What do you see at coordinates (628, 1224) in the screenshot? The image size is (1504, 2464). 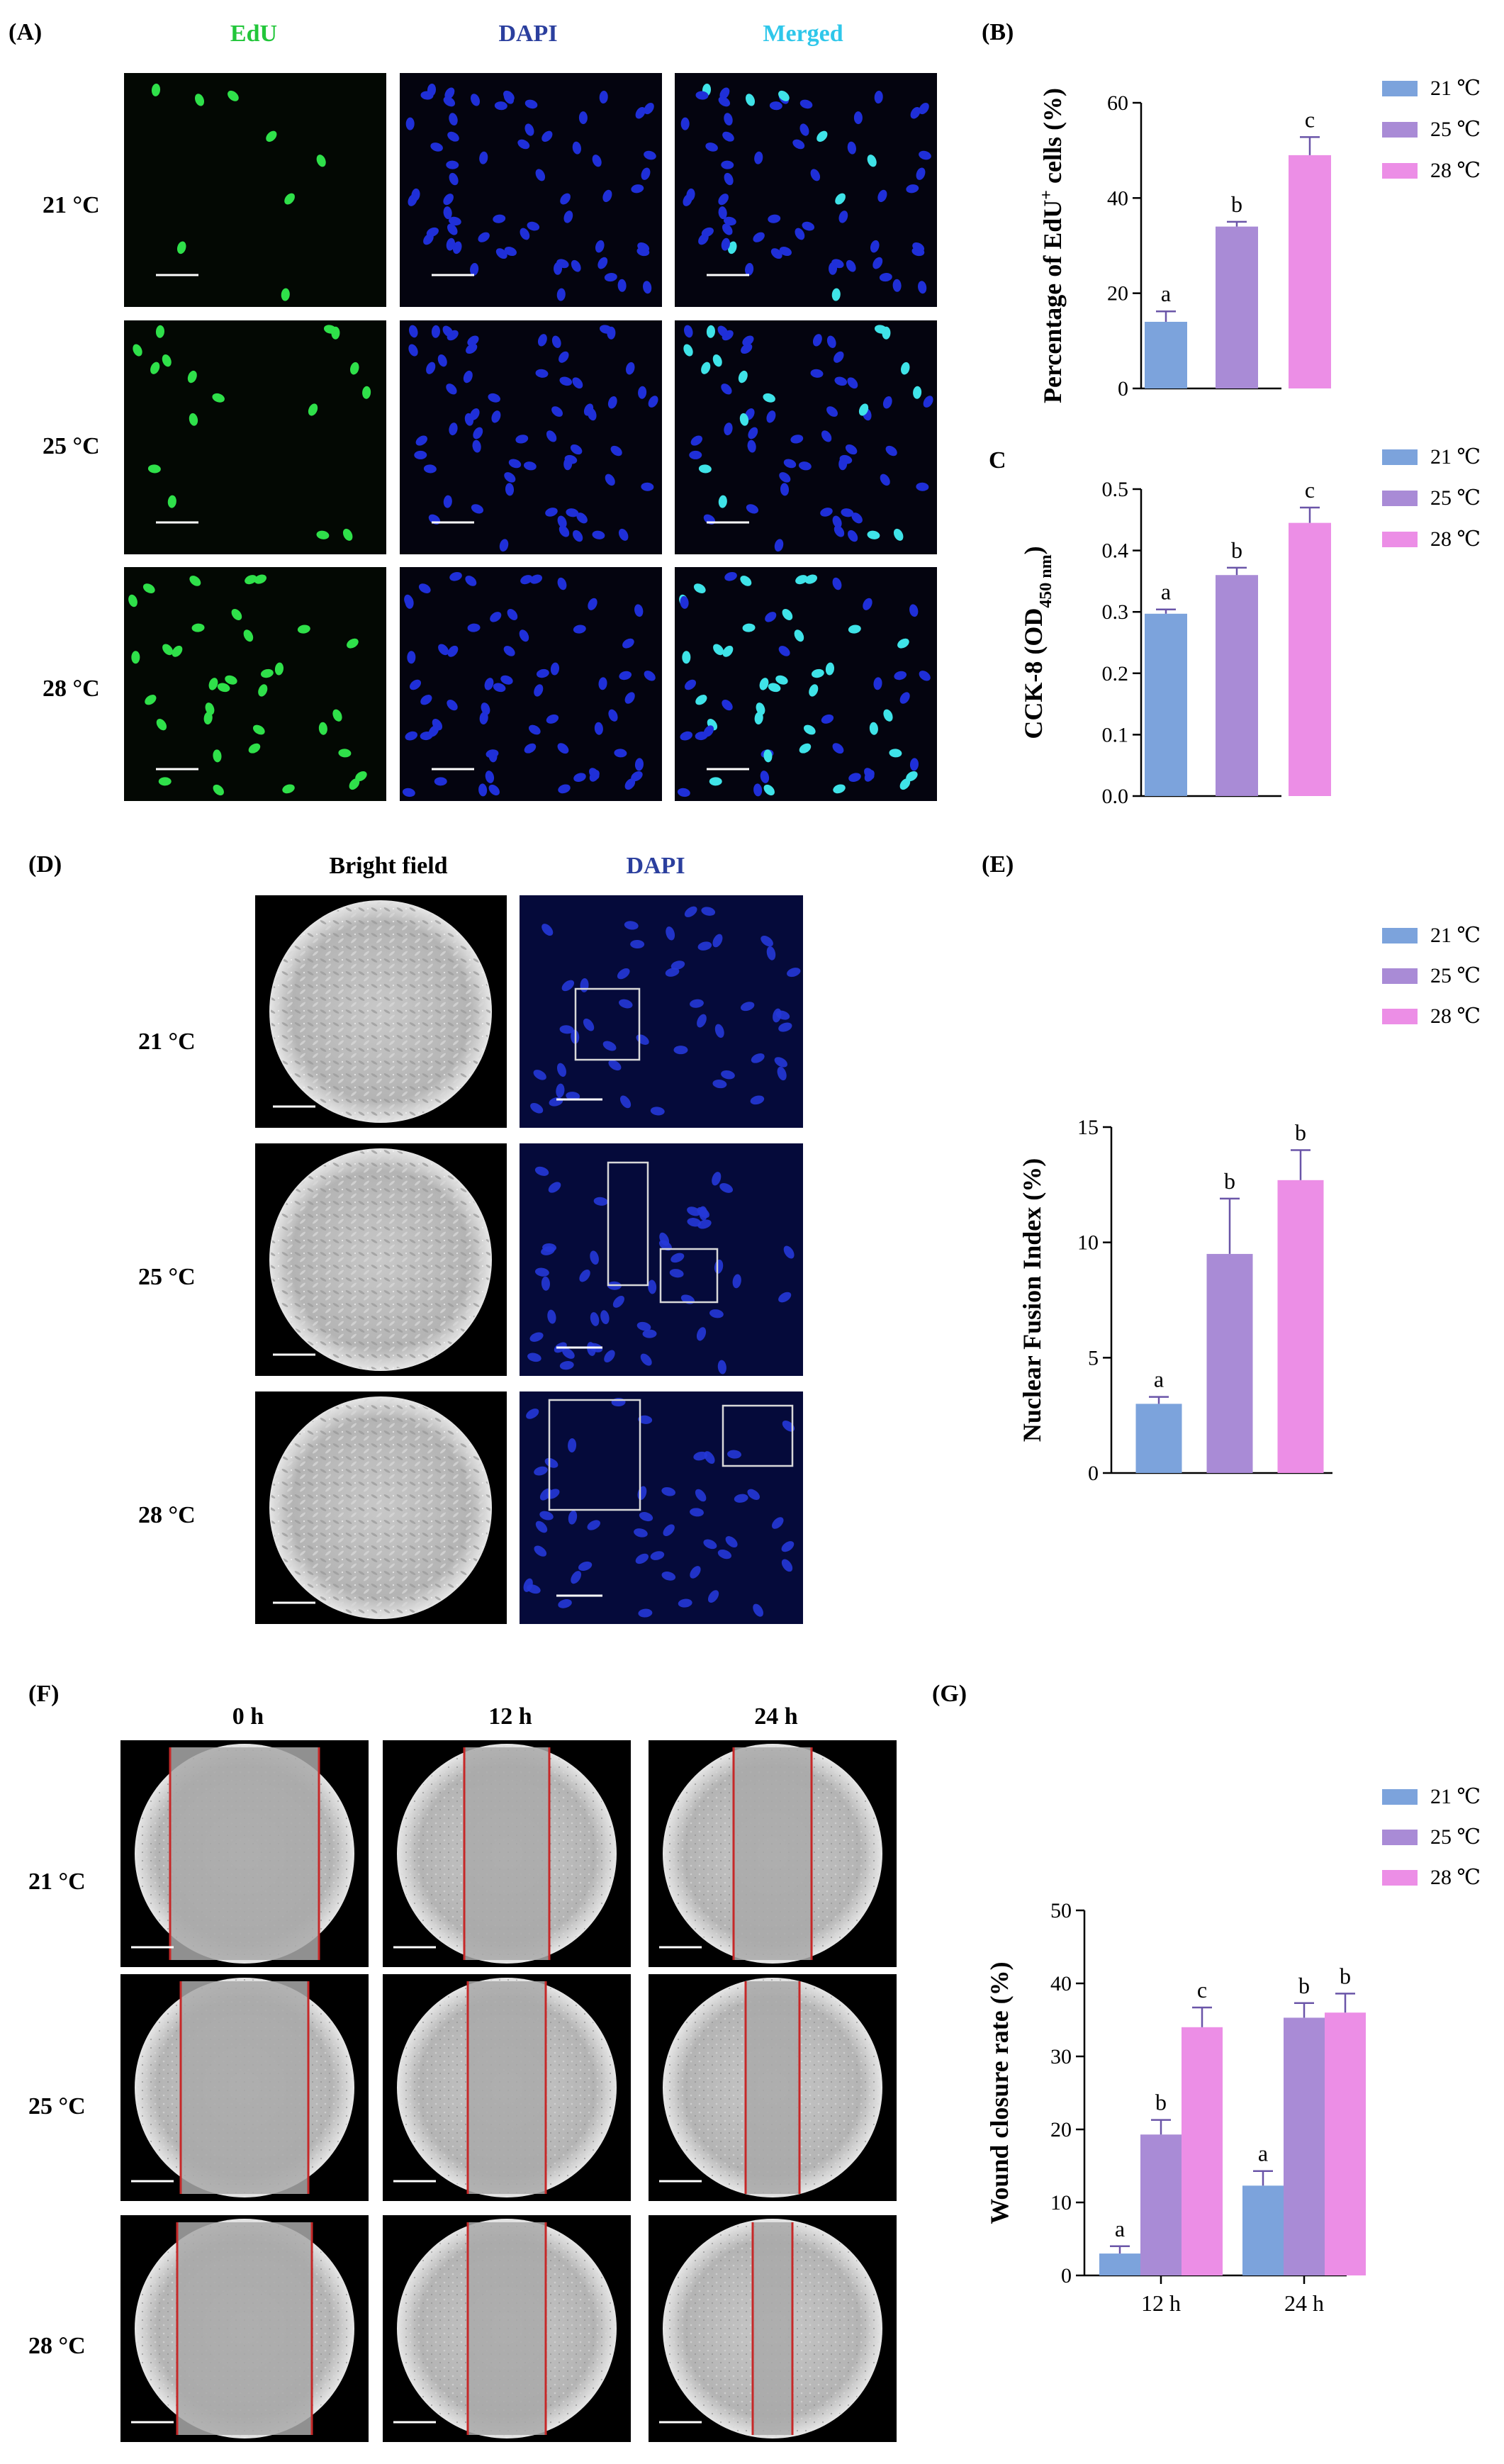 I see `fusion-highlight-box` at bounding box center [628, 1224].